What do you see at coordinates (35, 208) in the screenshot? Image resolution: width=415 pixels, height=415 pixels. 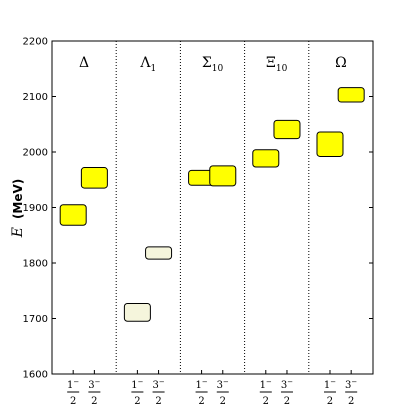 I see `y-tick-label: 1900` at bounding box center [35, 208].